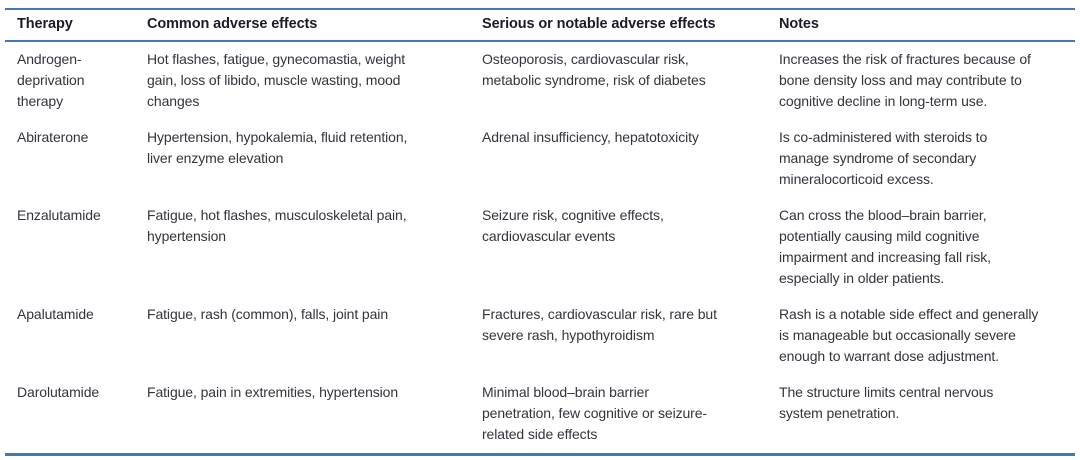  I want to click on cell-therapy: Androgen- deprivation therapy, so click(51, 80).